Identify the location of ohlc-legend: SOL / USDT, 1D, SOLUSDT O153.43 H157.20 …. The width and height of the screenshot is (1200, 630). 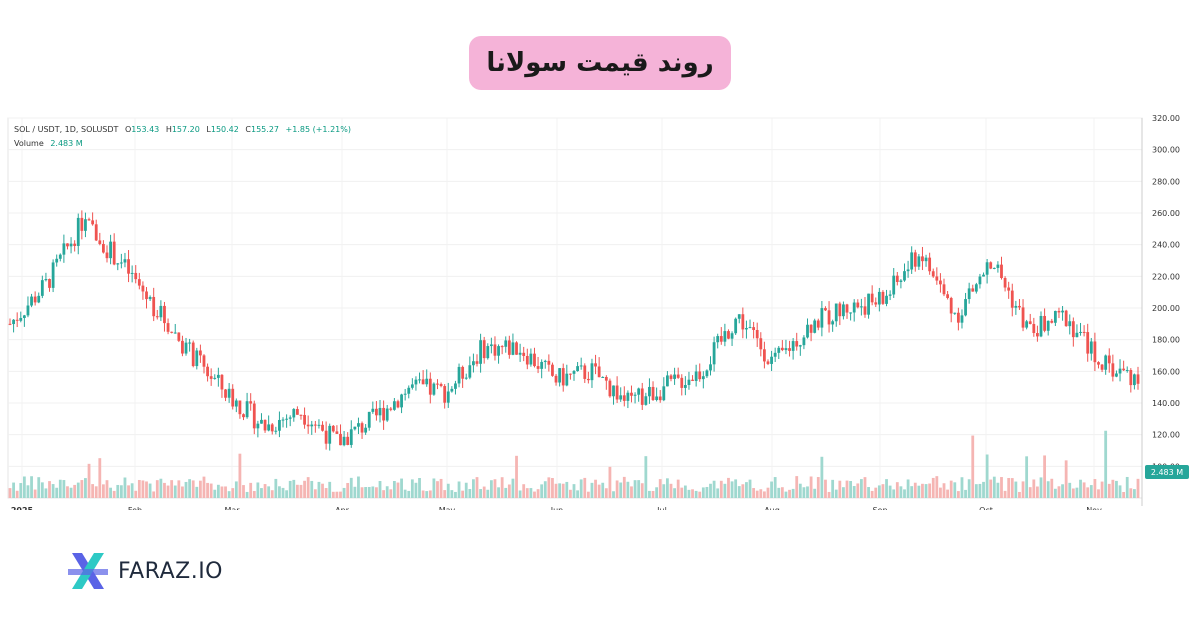
(182, 129).